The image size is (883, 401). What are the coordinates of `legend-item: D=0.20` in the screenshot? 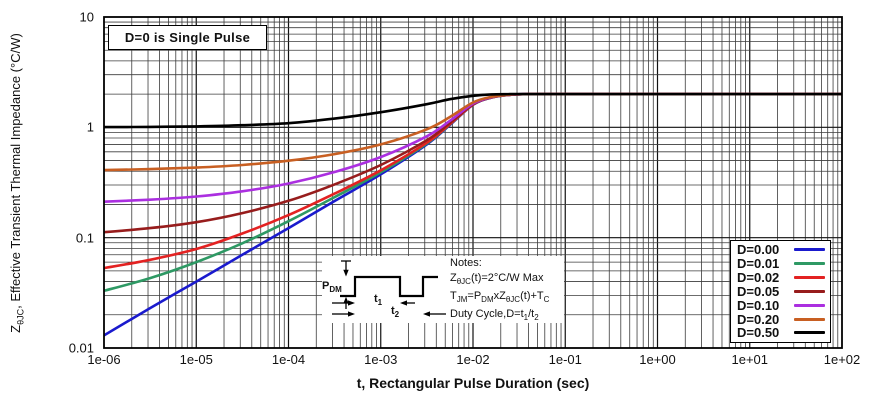 It's located at (781, 319).